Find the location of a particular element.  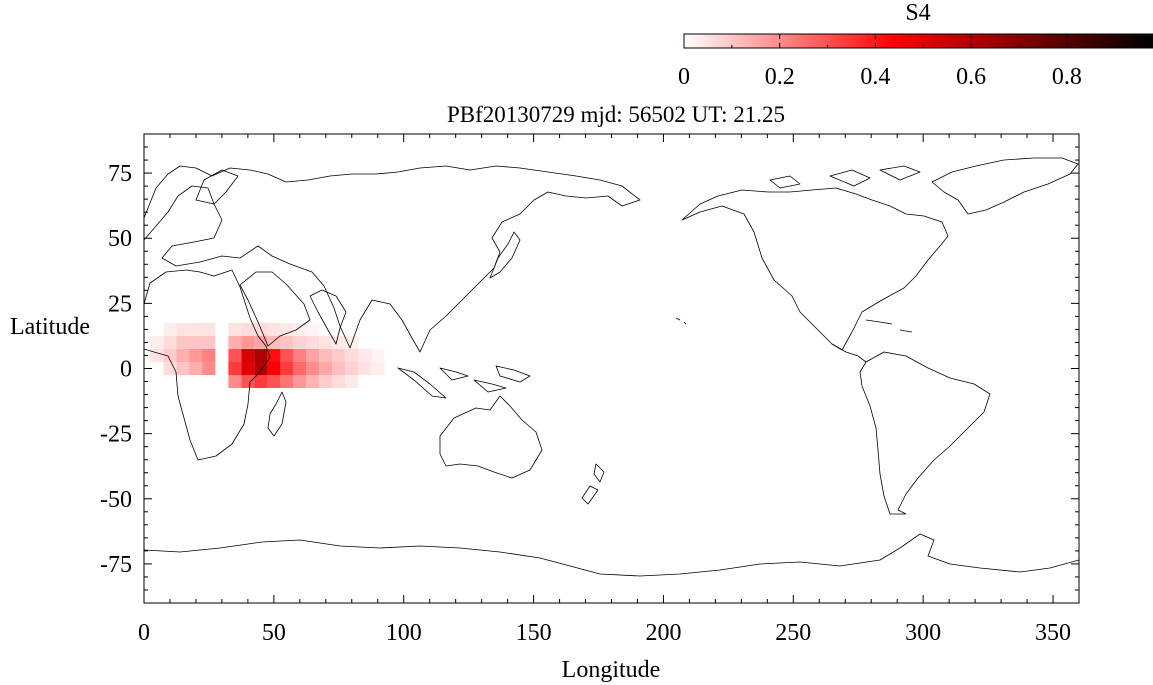

coast-madagascar is located at coordinates (277, 414).